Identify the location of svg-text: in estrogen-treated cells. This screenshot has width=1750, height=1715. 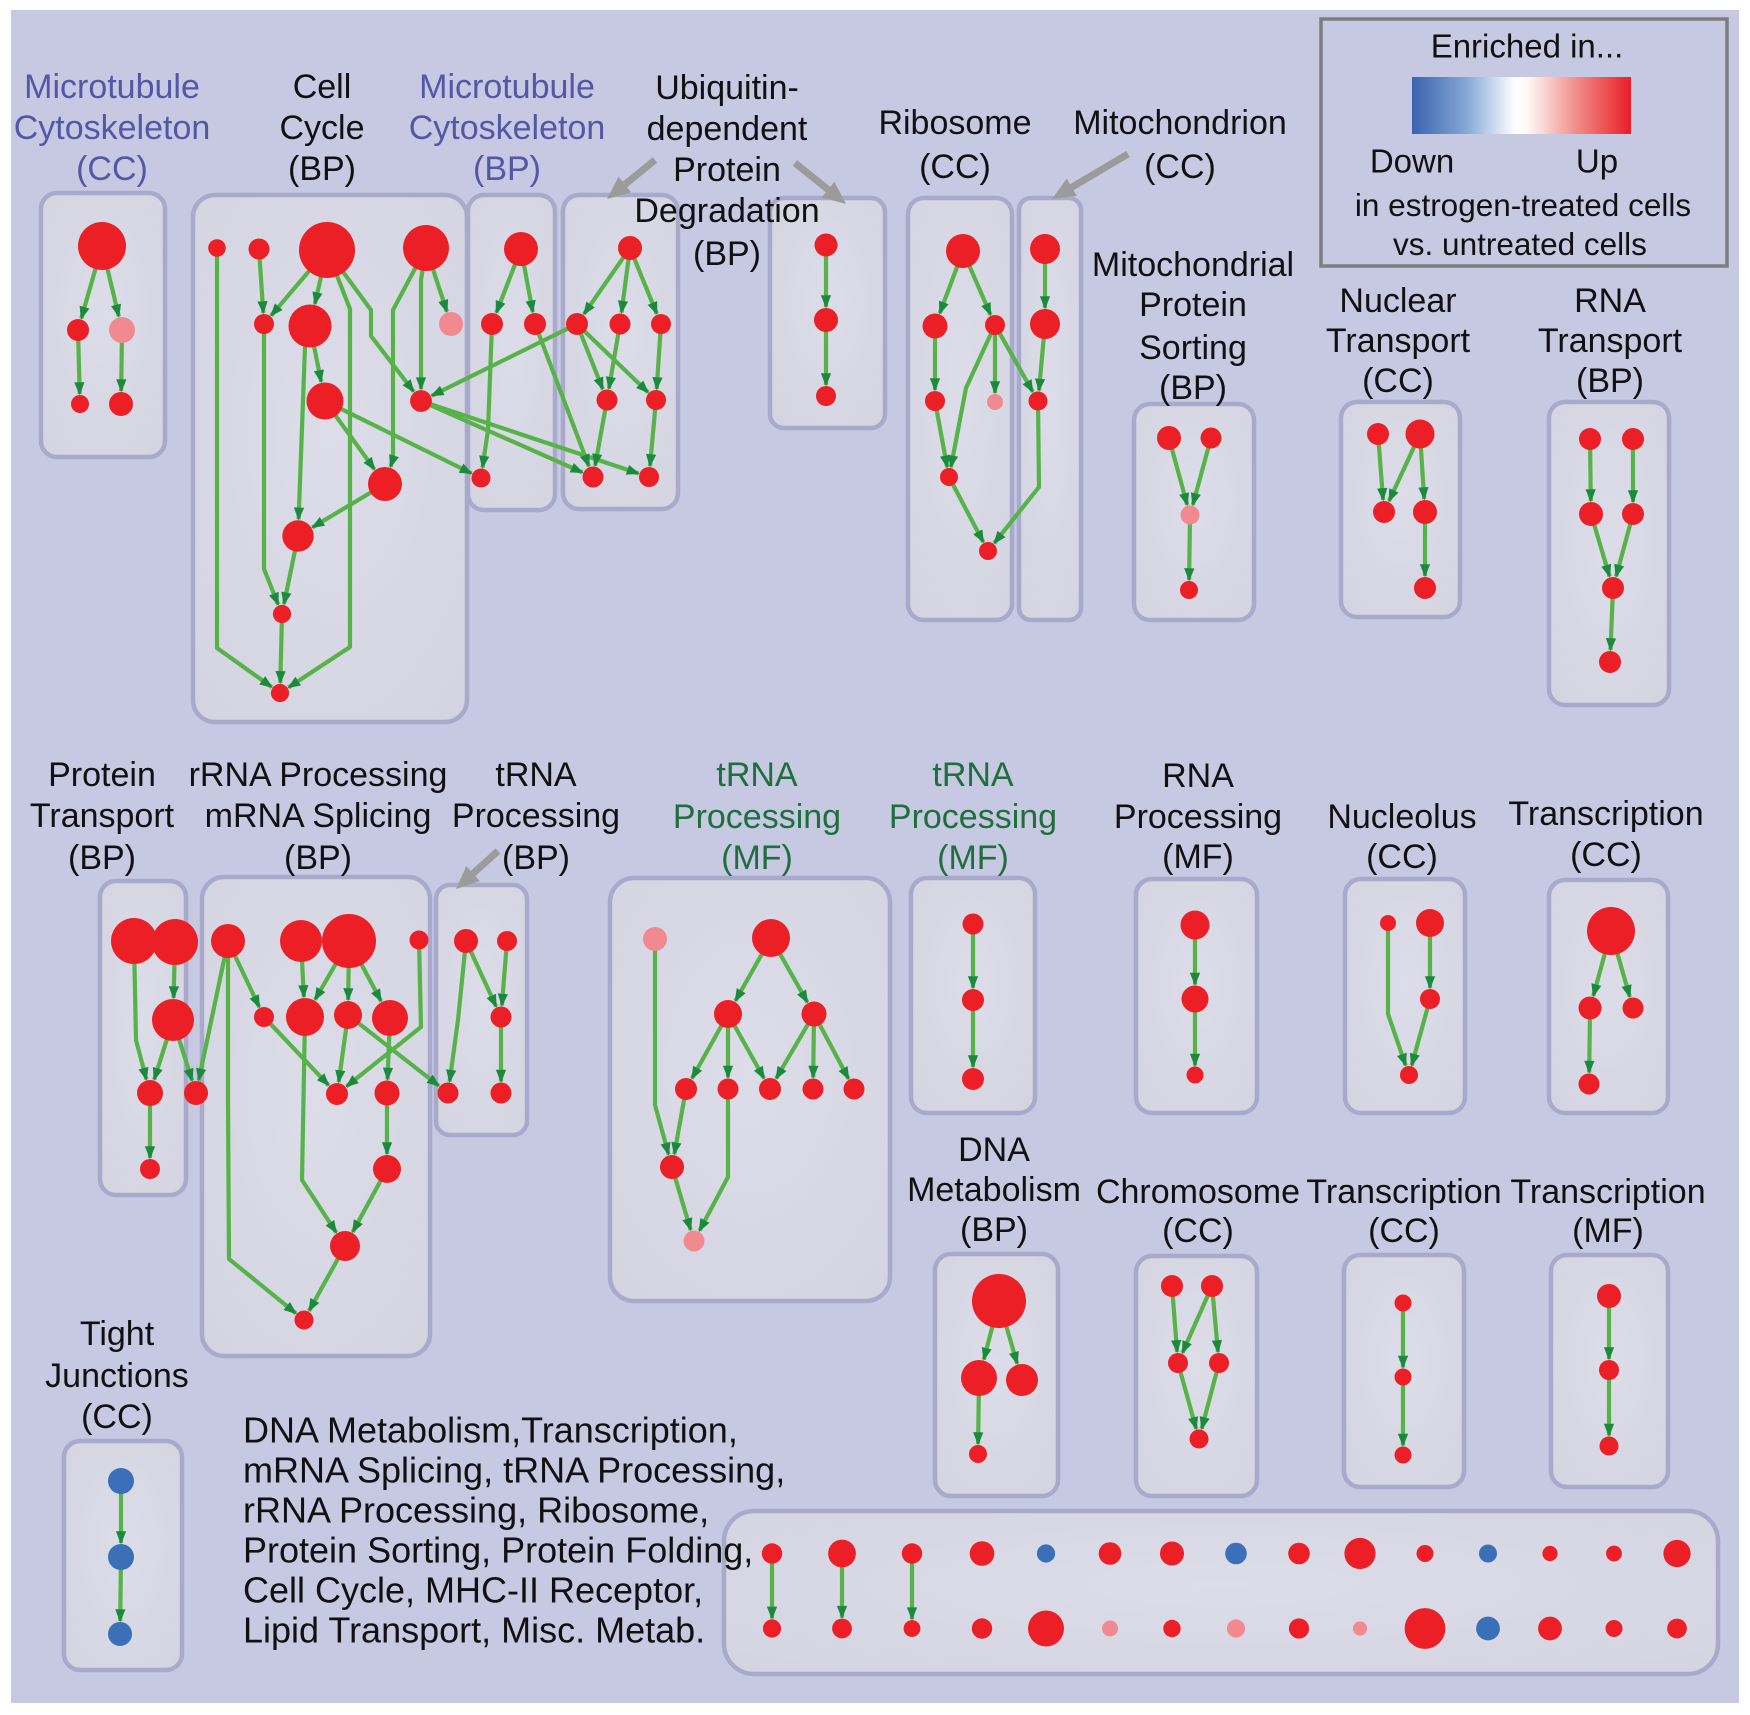
(1523, 205).